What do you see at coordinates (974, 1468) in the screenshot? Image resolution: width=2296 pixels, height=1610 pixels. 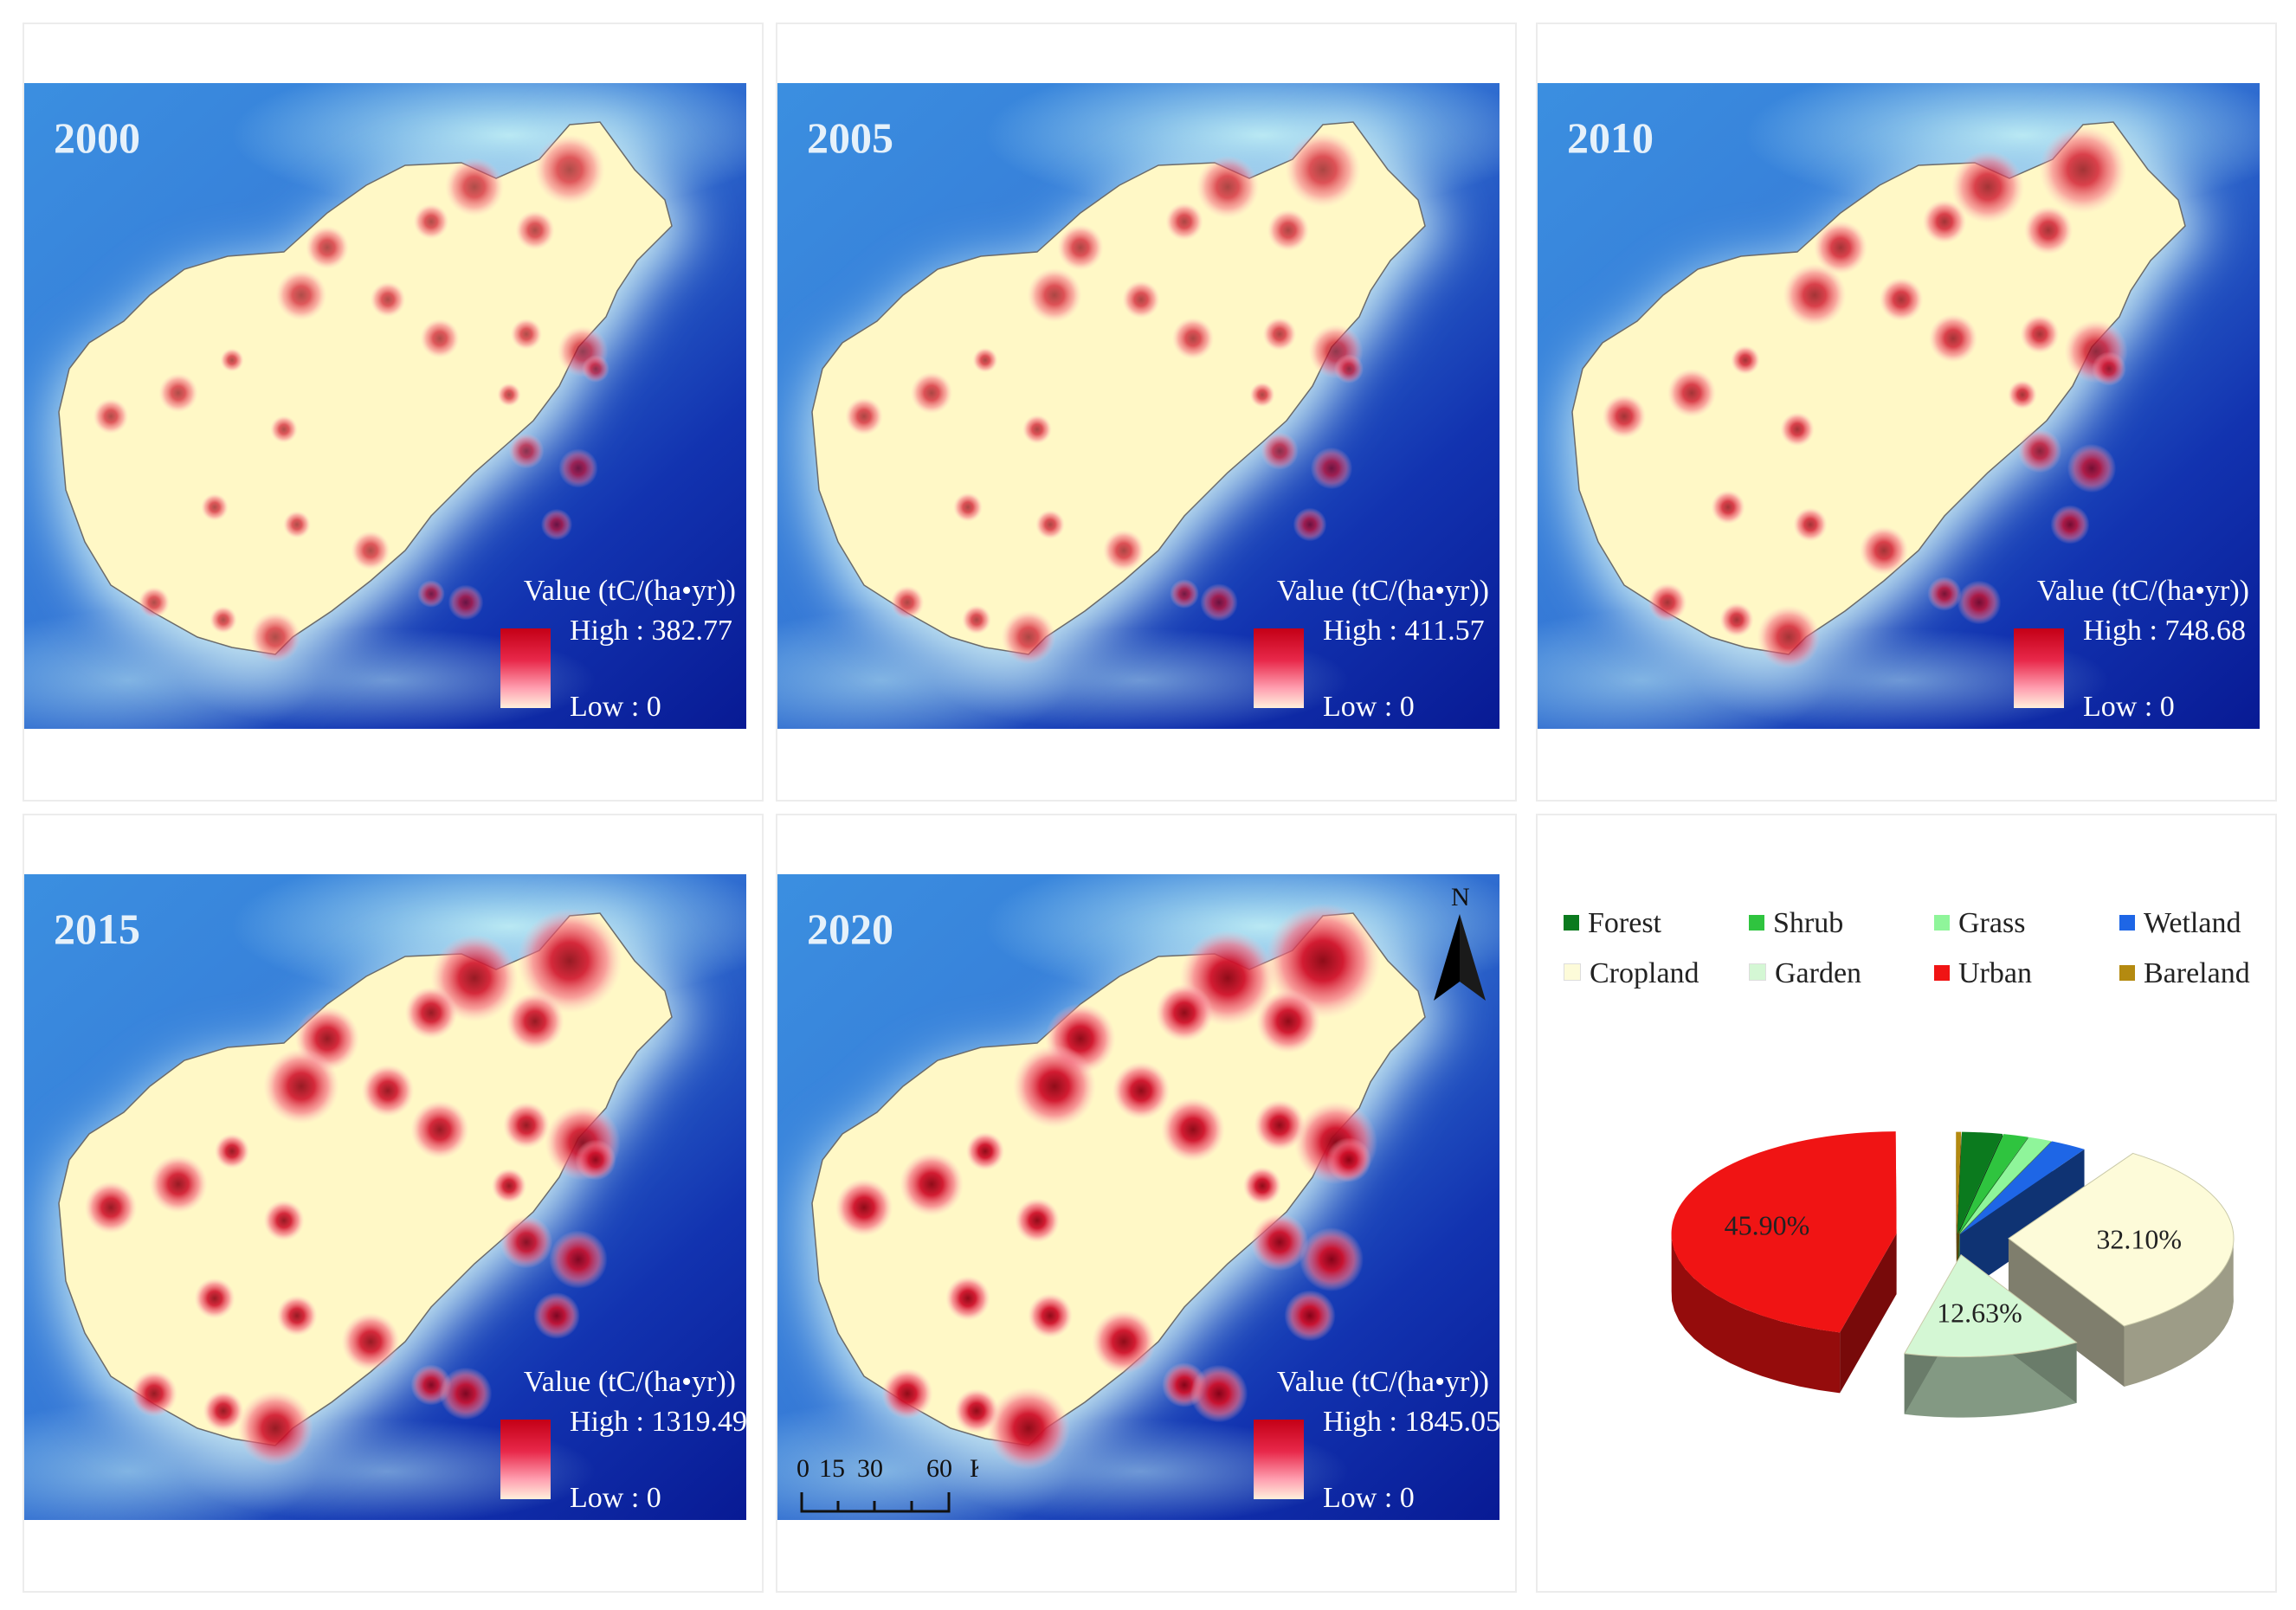 I see `scale-unit: Km` at bounding box center [974, 1468].